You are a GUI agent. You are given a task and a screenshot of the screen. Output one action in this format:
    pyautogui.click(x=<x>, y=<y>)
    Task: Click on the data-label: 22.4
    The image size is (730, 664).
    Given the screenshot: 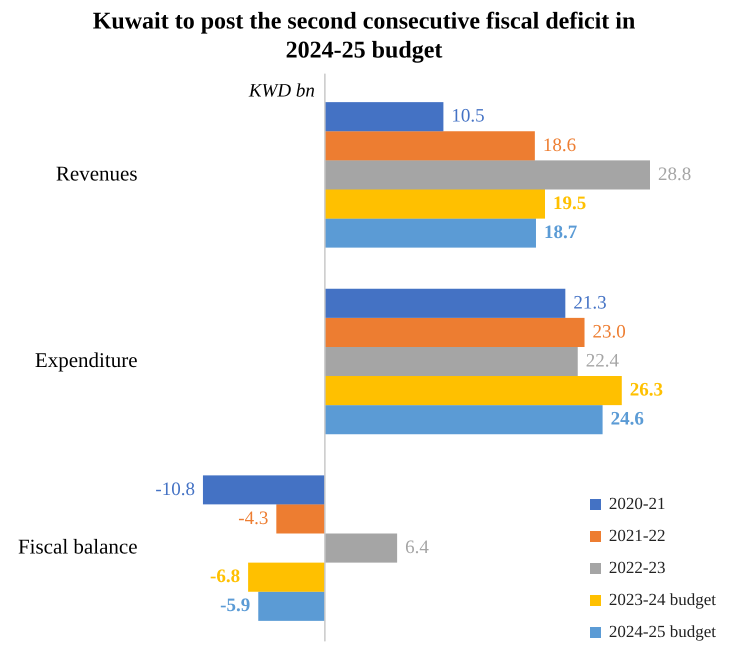 What is the action you would take?
    pyautogui.click(x=603, y=361)
    